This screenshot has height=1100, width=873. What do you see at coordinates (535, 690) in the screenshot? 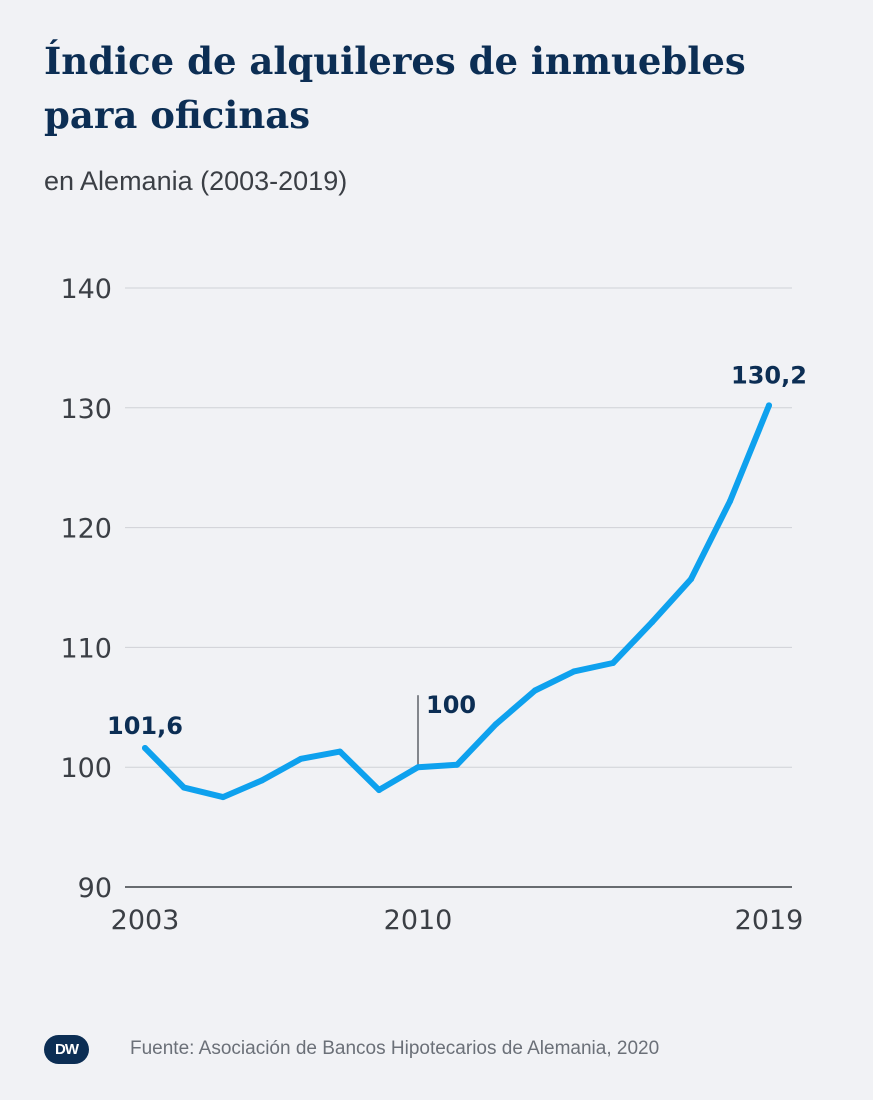
I see `data-point-2013` at bounding box center [535, 690].